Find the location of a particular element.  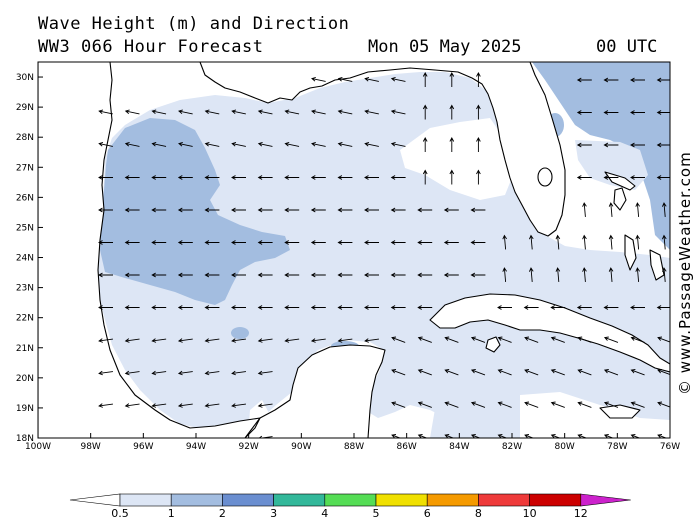

lon-tick-label: 88W is located at coordinates (354, 447).